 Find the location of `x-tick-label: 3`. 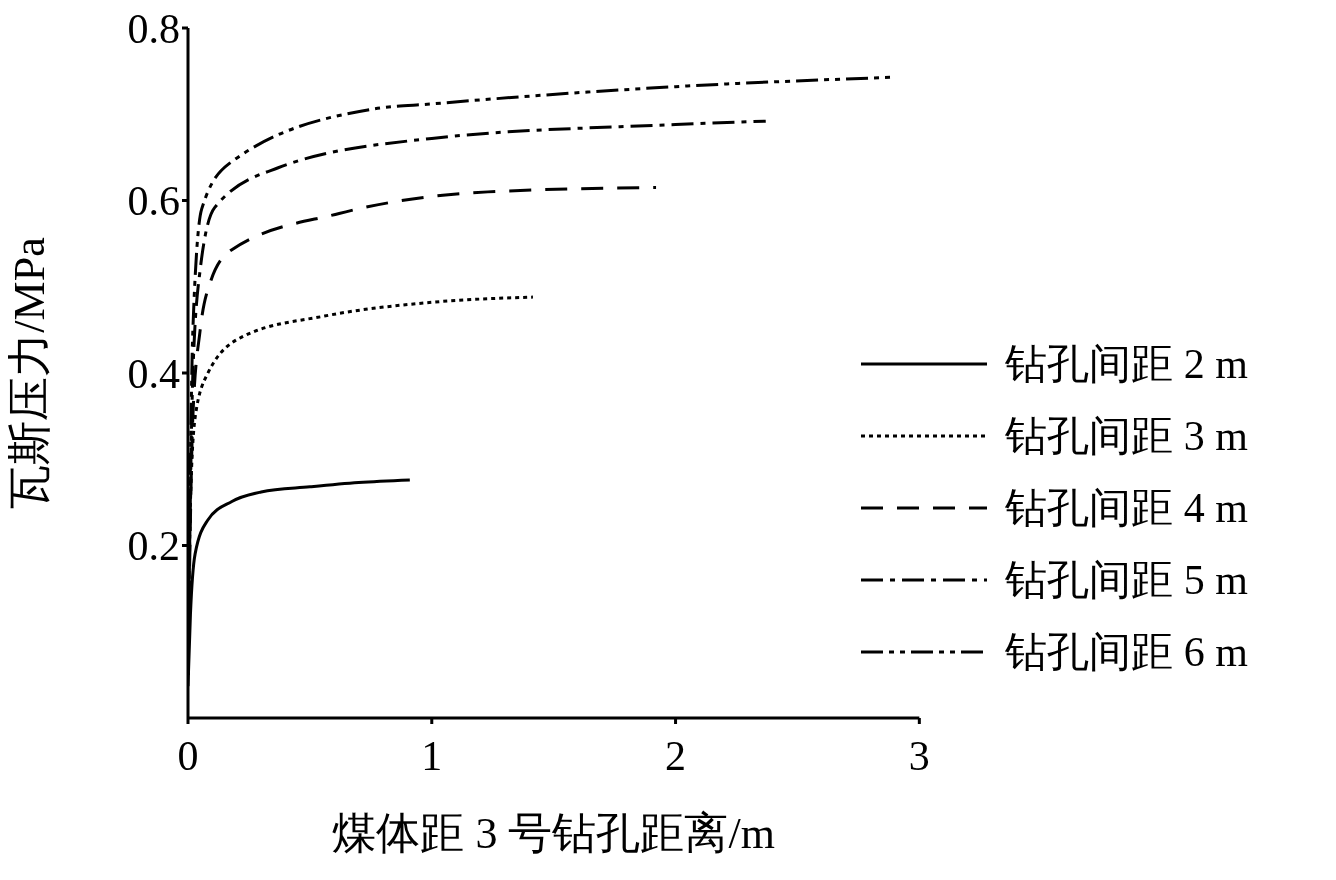

x-tick-label: 3 is located at coordinates (919, 755).